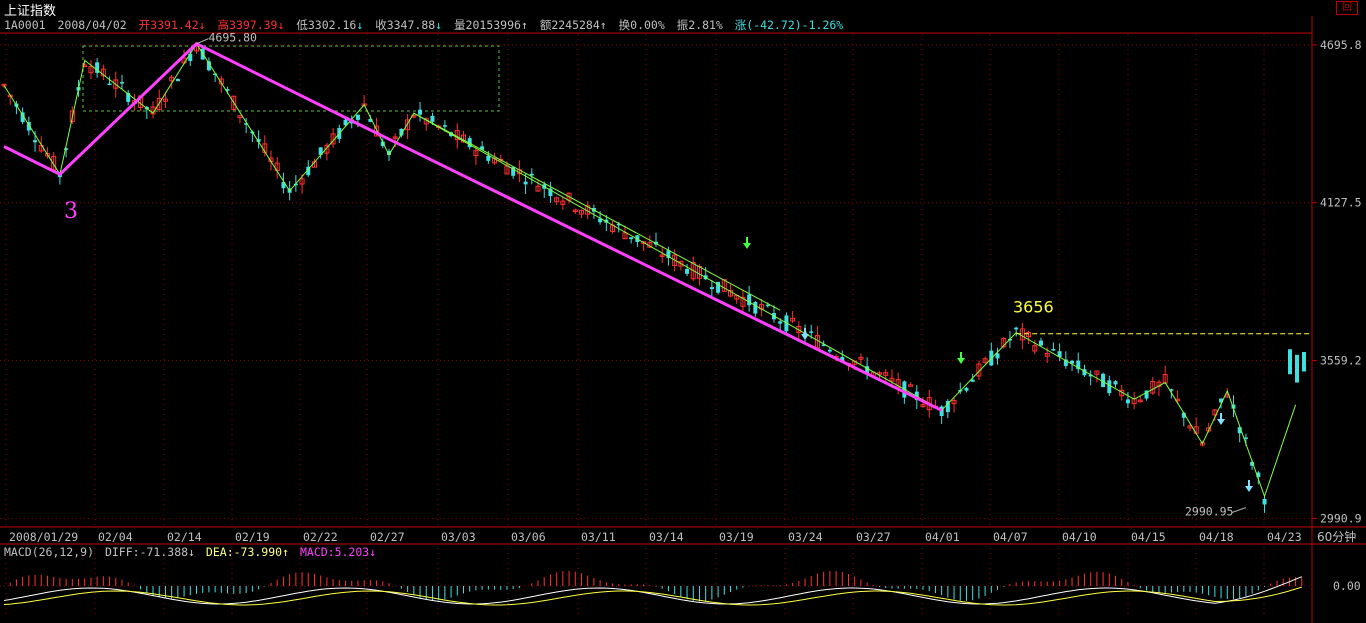 The width and height of the screenshot is (1366, 623). I want to click on peak-pointer, so click(202, 41).